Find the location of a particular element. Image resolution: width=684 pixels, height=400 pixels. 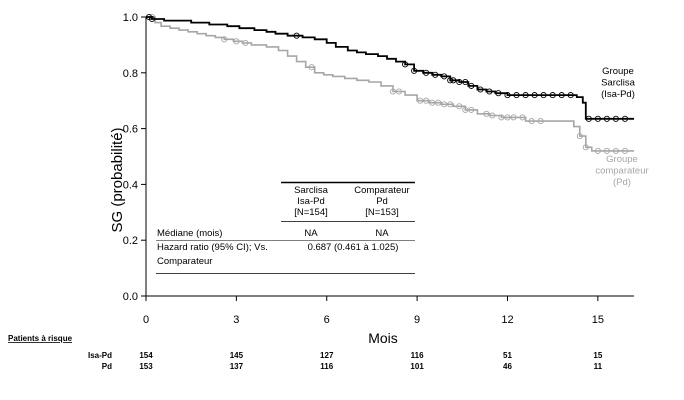

y-tick-label: 1.0 is located at coordinates (130, 18).